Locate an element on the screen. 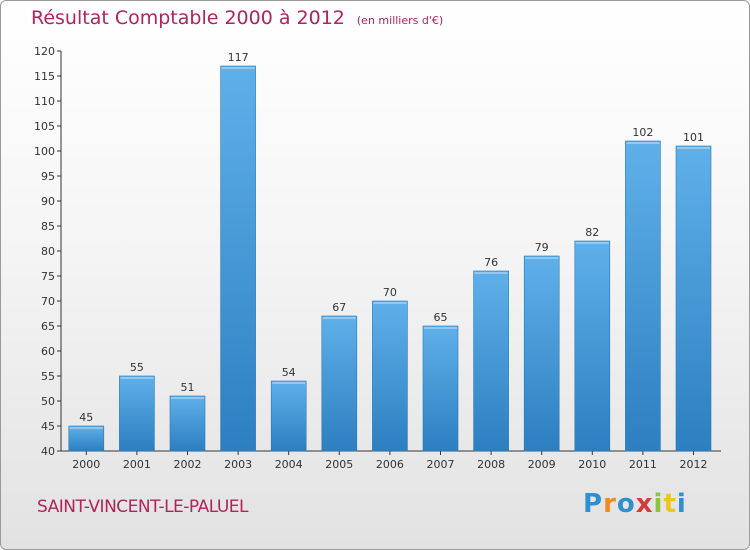 Image resolution: width=750 pixels, height=550 pixels. logo-letter: r is located at coordinates (610, 504).